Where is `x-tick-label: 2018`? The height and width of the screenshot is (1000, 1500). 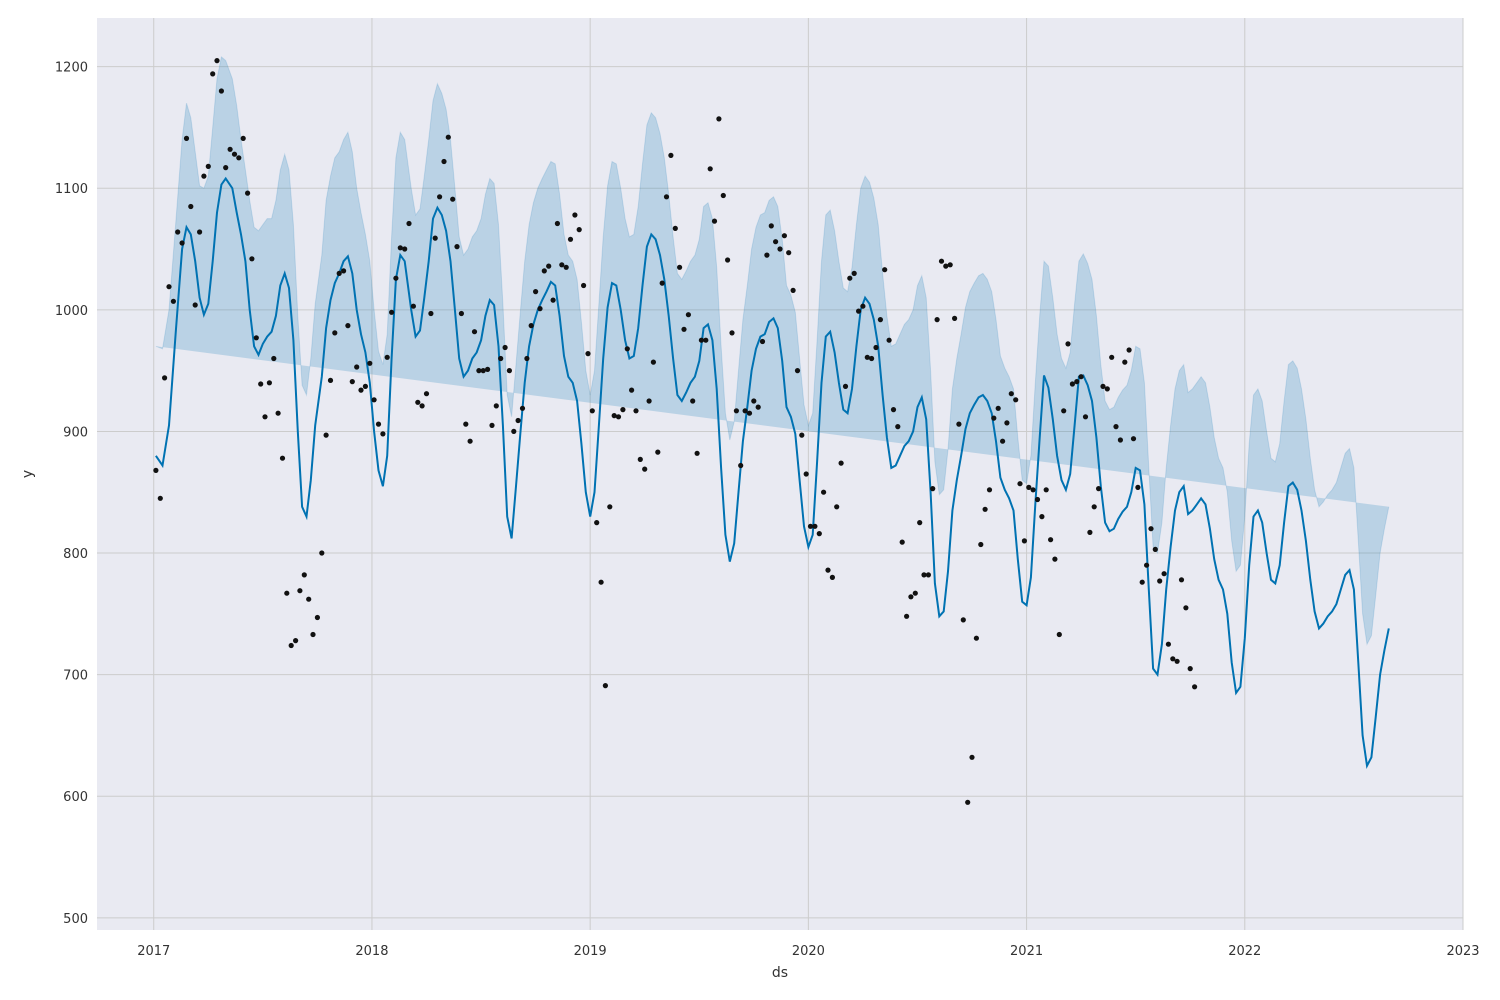
x-tick-label: 2018 is located at coordinates (371, 951).